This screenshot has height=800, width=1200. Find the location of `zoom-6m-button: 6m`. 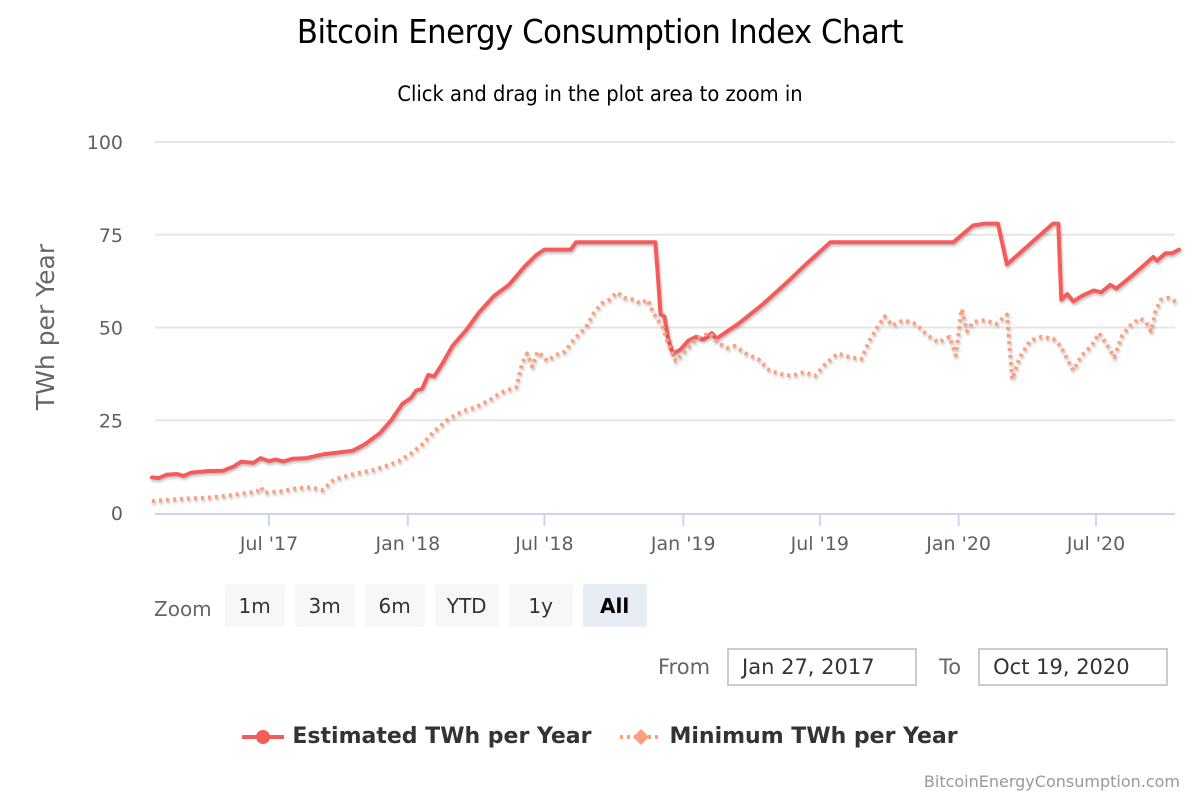

zoom-6m-button: 6m is located at coordinates (394, 605).